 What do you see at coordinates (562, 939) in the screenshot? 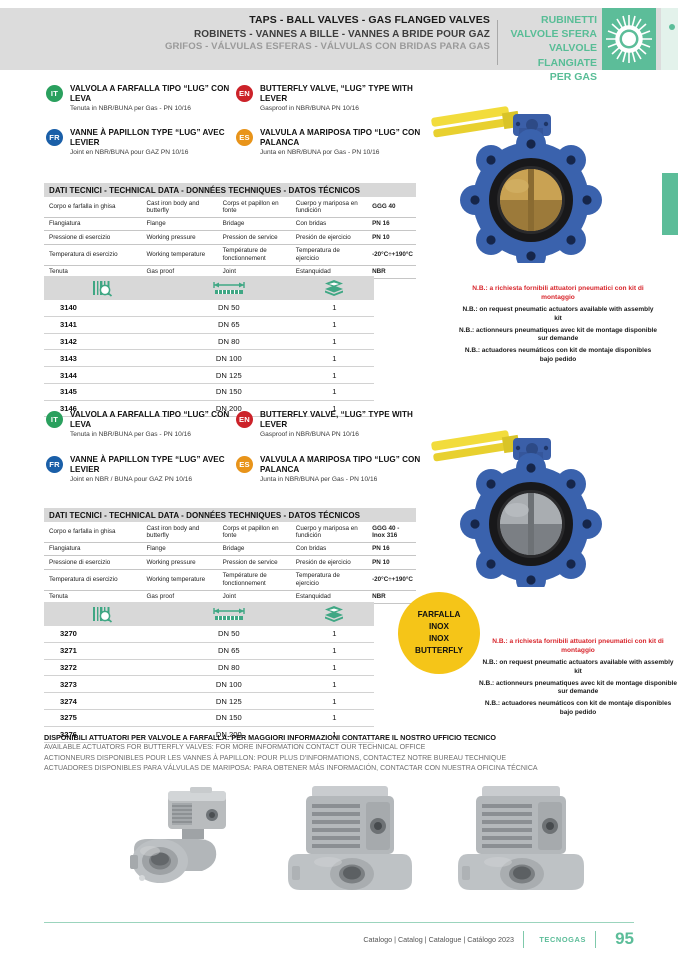
I see `footer-brand: TECNOGAS` at bounding box center [562, 939].